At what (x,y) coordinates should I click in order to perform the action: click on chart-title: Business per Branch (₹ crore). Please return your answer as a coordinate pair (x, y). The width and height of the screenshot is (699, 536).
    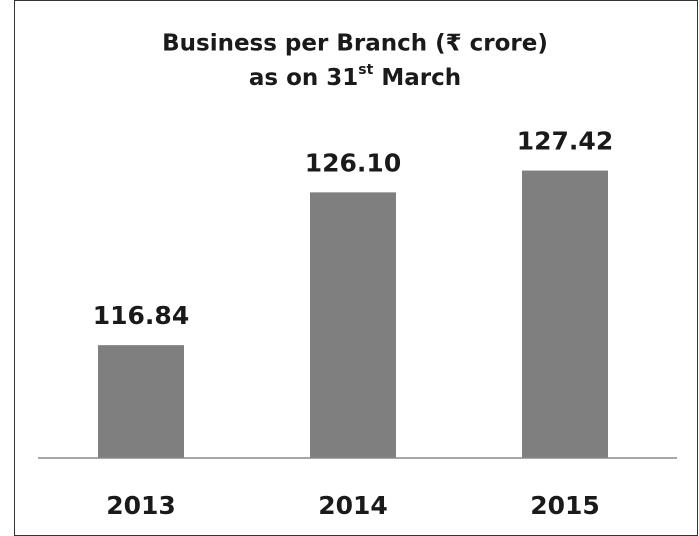
    Looking at the image, I should click on (355, 44).